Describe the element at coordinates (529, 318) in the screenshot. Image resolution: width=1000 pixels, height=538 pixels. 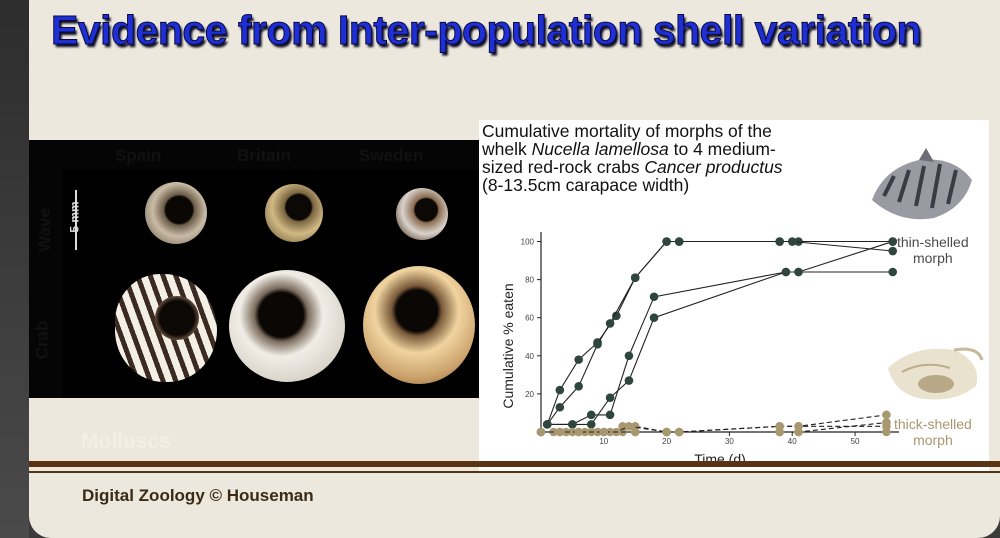
I see `y-tick-label: 60` at that location.